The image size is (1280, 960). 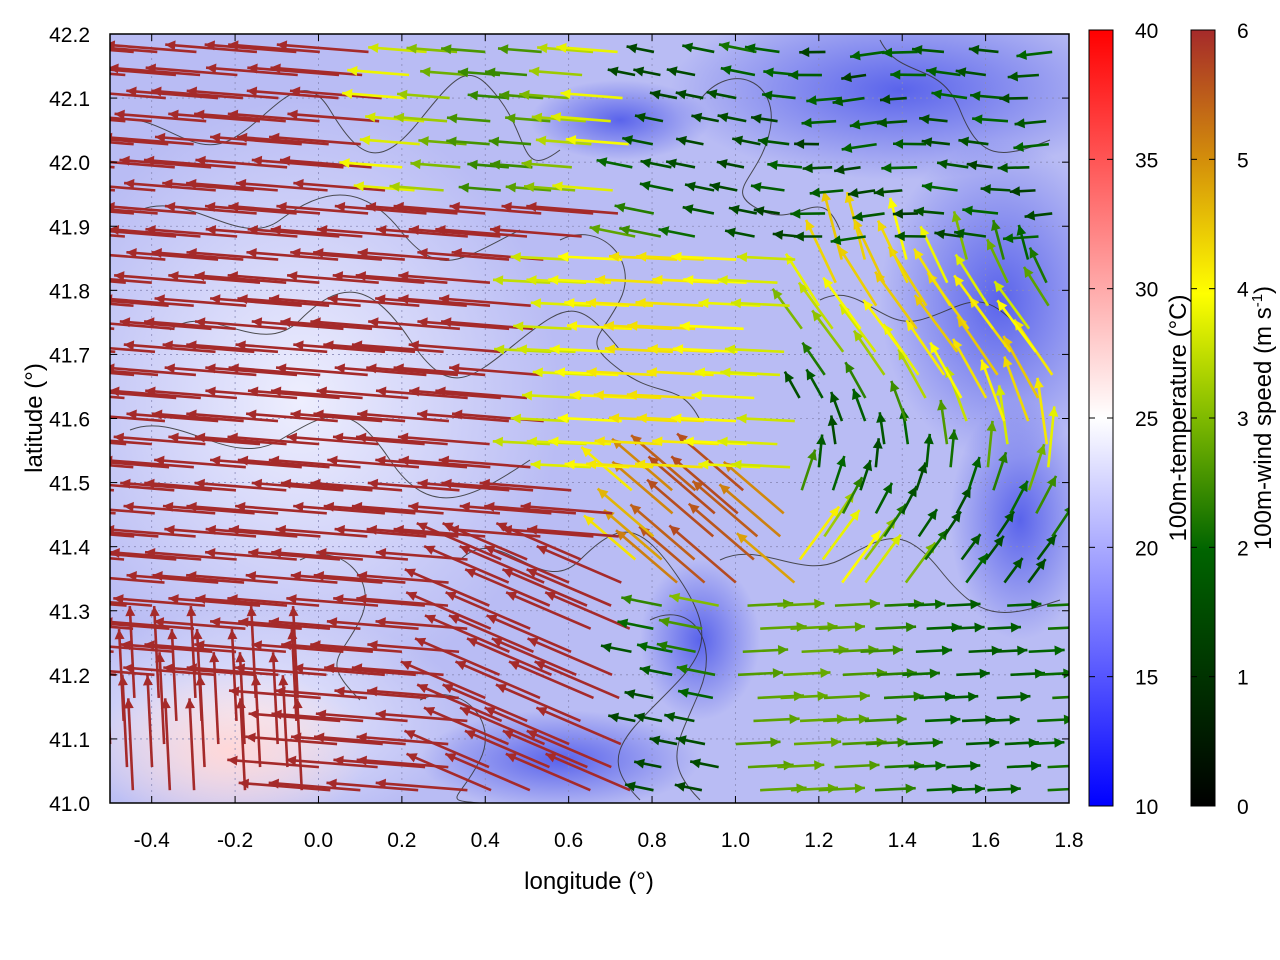 What do you see at coordinates (318, 840) in the screenshot?
I see `x-tick-label: 0.0` at bounding box center [318, 840].